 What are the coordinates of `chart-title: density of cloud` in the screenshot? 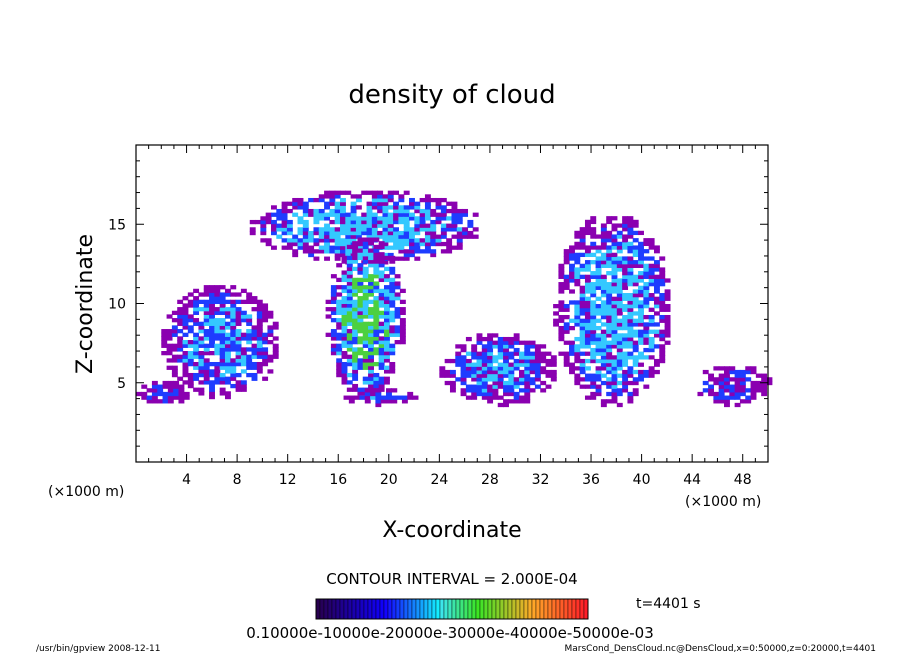 It's located at (451, 95).